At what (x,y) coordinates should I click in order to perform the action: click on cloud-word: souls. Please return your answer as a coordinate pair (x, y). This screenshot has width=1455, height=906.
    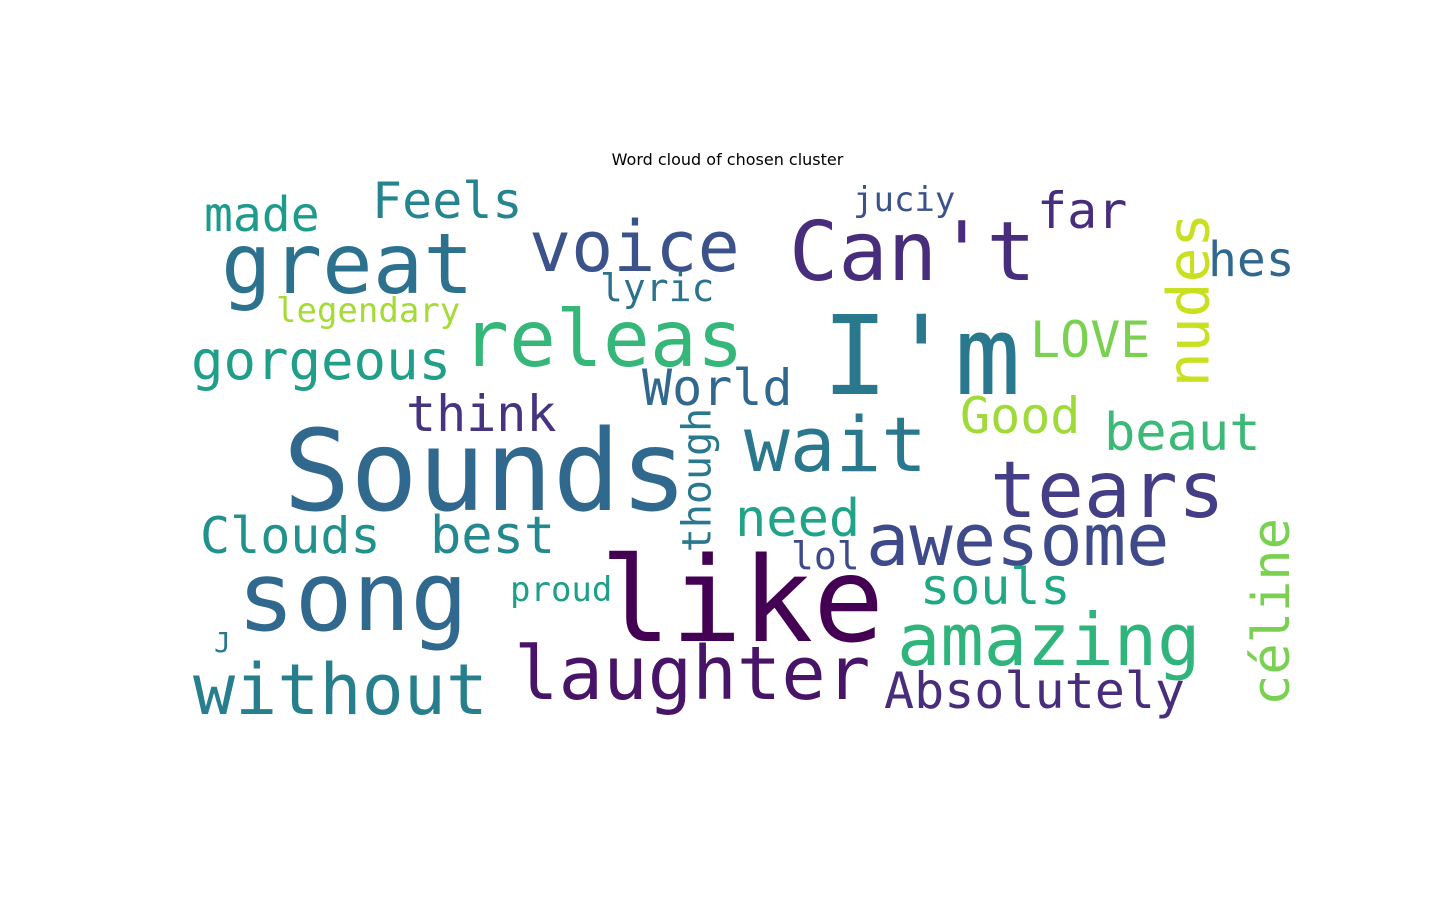
    Looking at the image, I should click on (995, 587).